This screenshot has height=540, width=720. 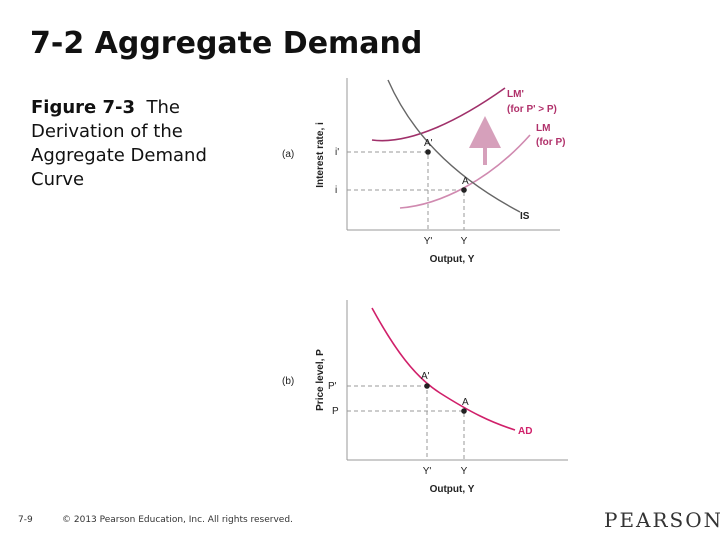 What do you see at coordinates (525, 431) in the screenshot?
I see `curve-label: AD` at bounding box center [525, 431].